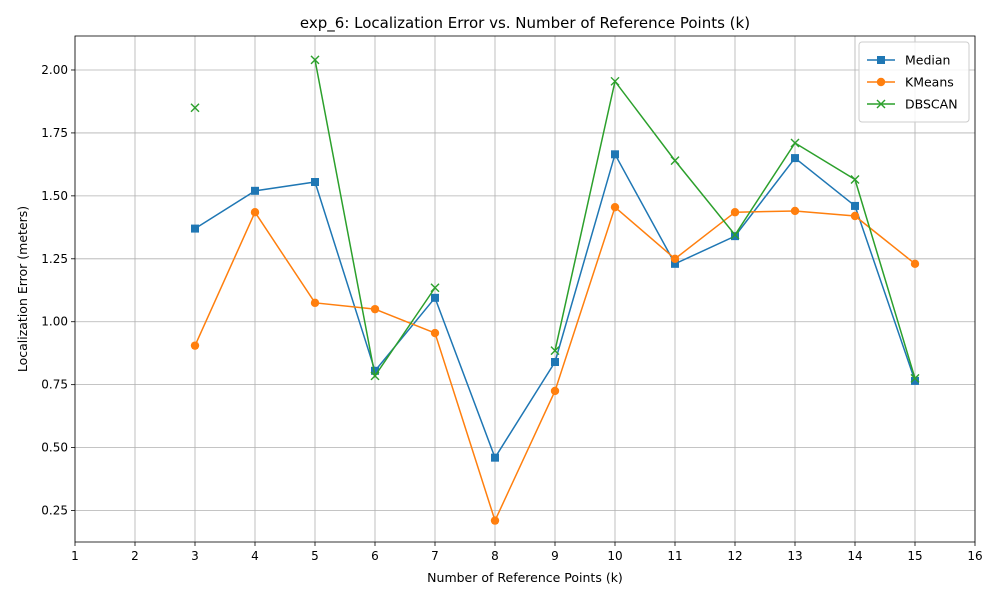  What do you see at coordinates (315, 556) in the screenshot?
I see `x-tick-label: 5` at bounding box center [315, 556].